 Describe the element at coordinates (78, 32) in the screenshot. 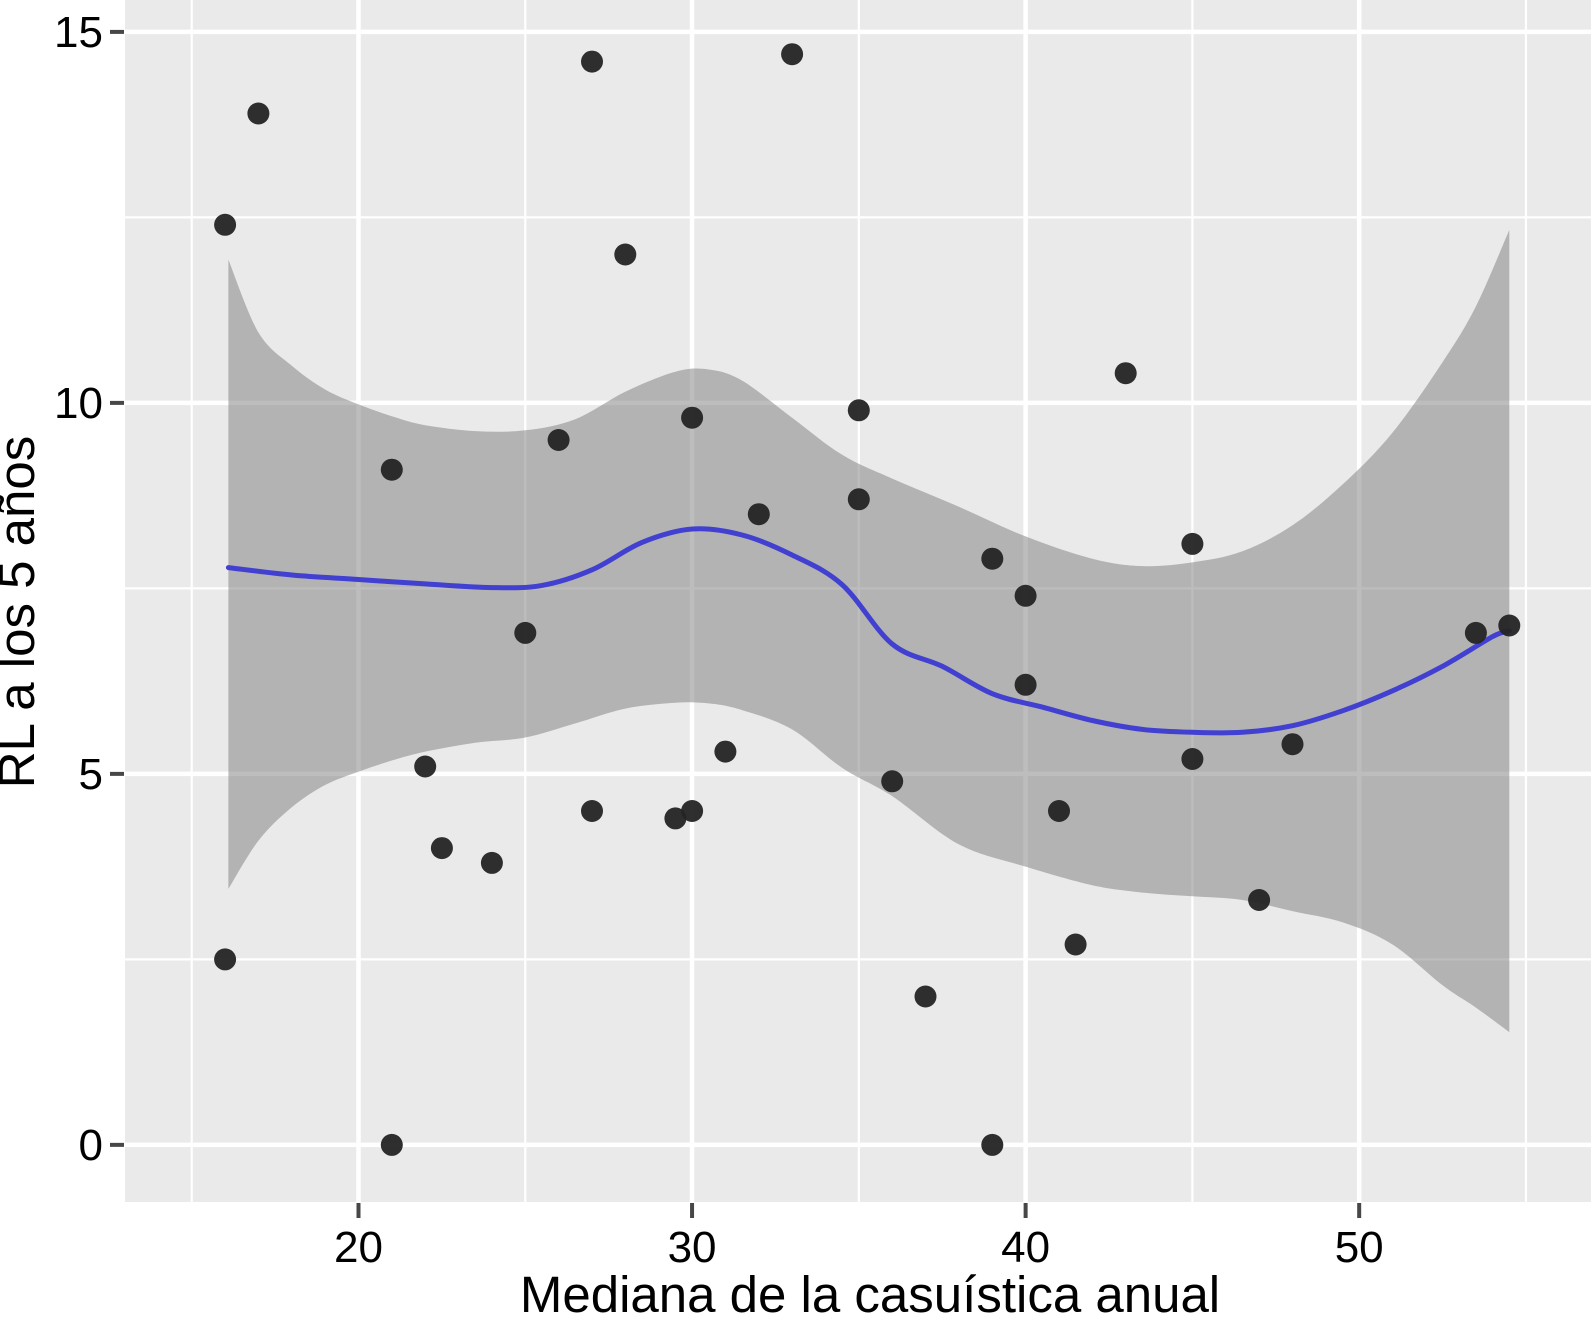

I see `svg-text: 15` at that location.